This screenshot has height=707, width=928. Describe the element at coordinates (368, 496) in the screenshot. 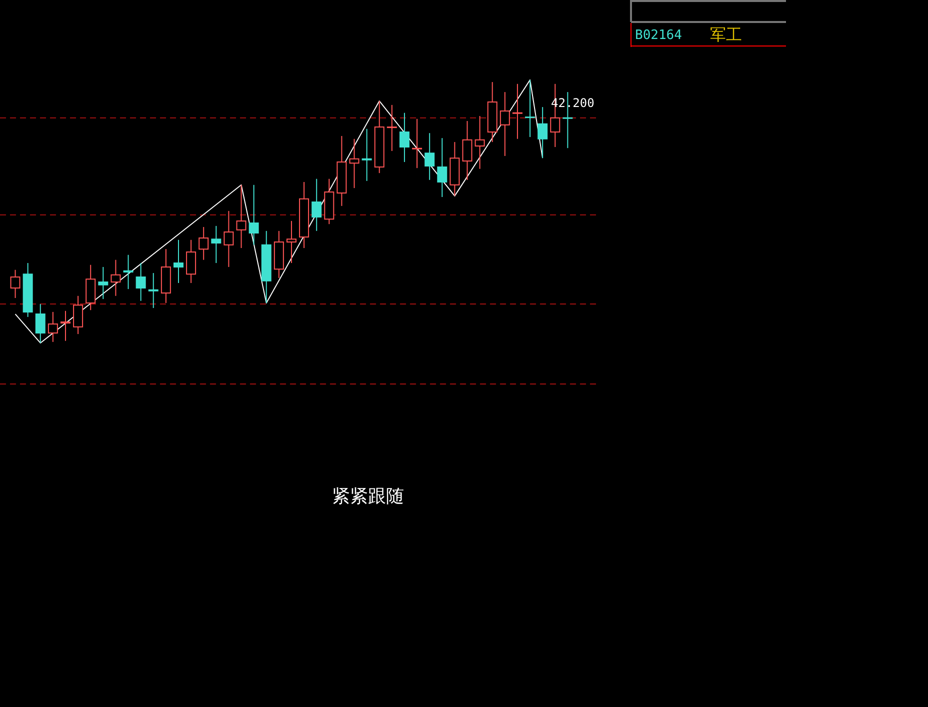

I see `text: 紧紧跟随` at that location.